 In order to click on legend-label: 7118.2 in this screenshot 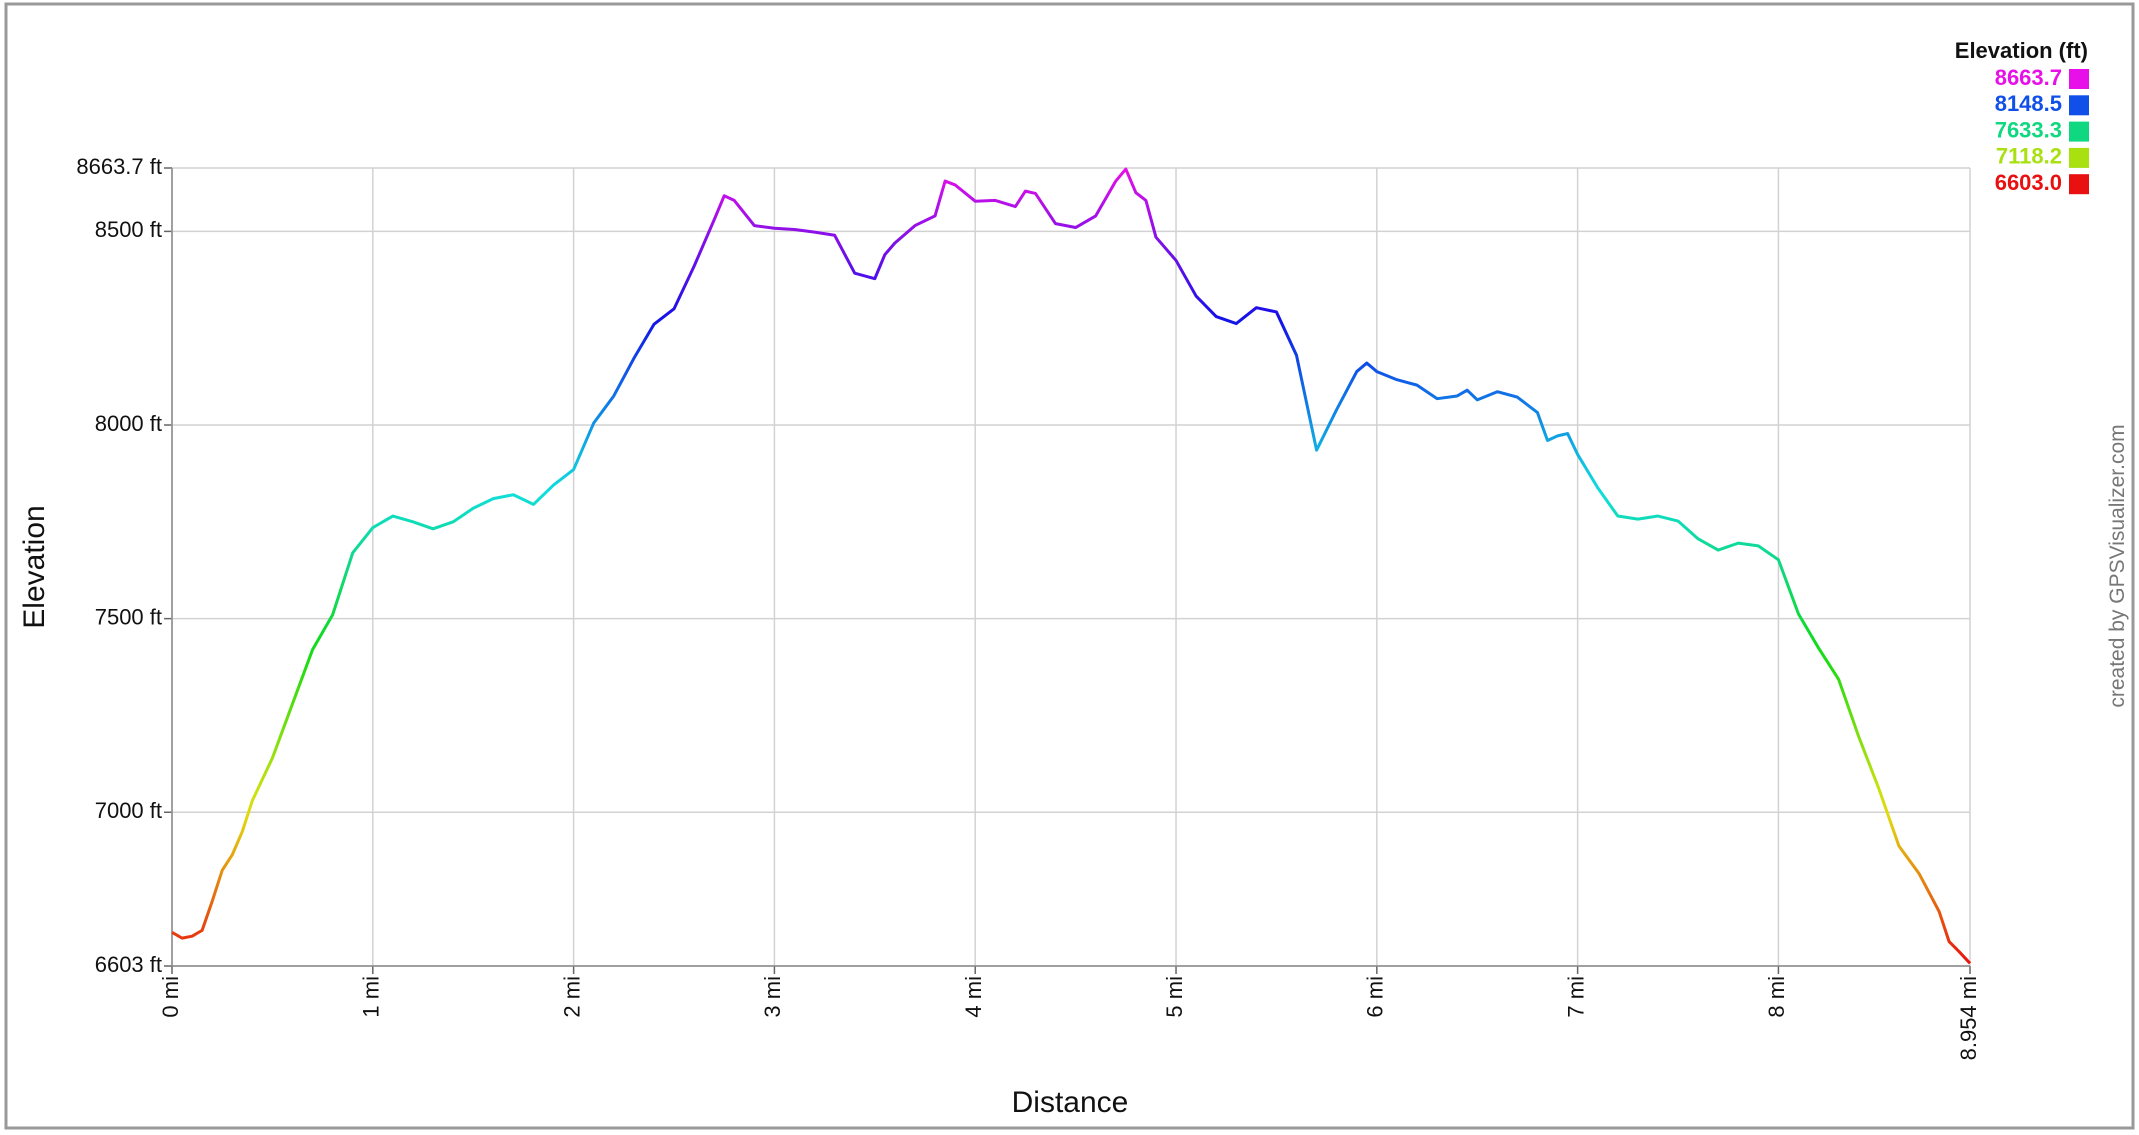, I will do `click(2029, 156)`.